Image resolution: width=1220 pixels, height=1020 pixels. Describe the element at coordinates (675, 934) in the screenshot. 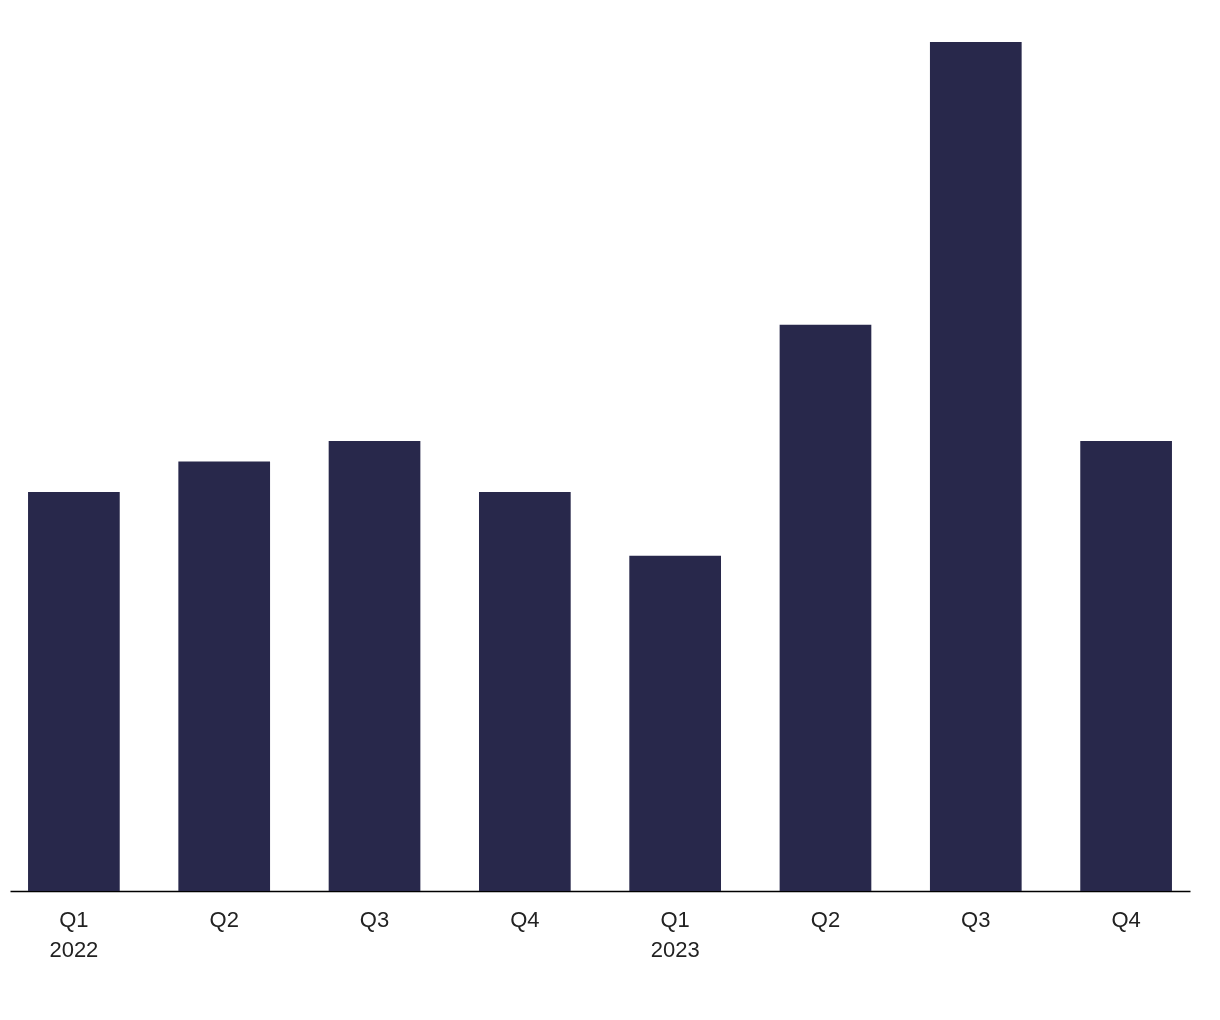

I see `x-tick-label: Q1 2023` at that location.